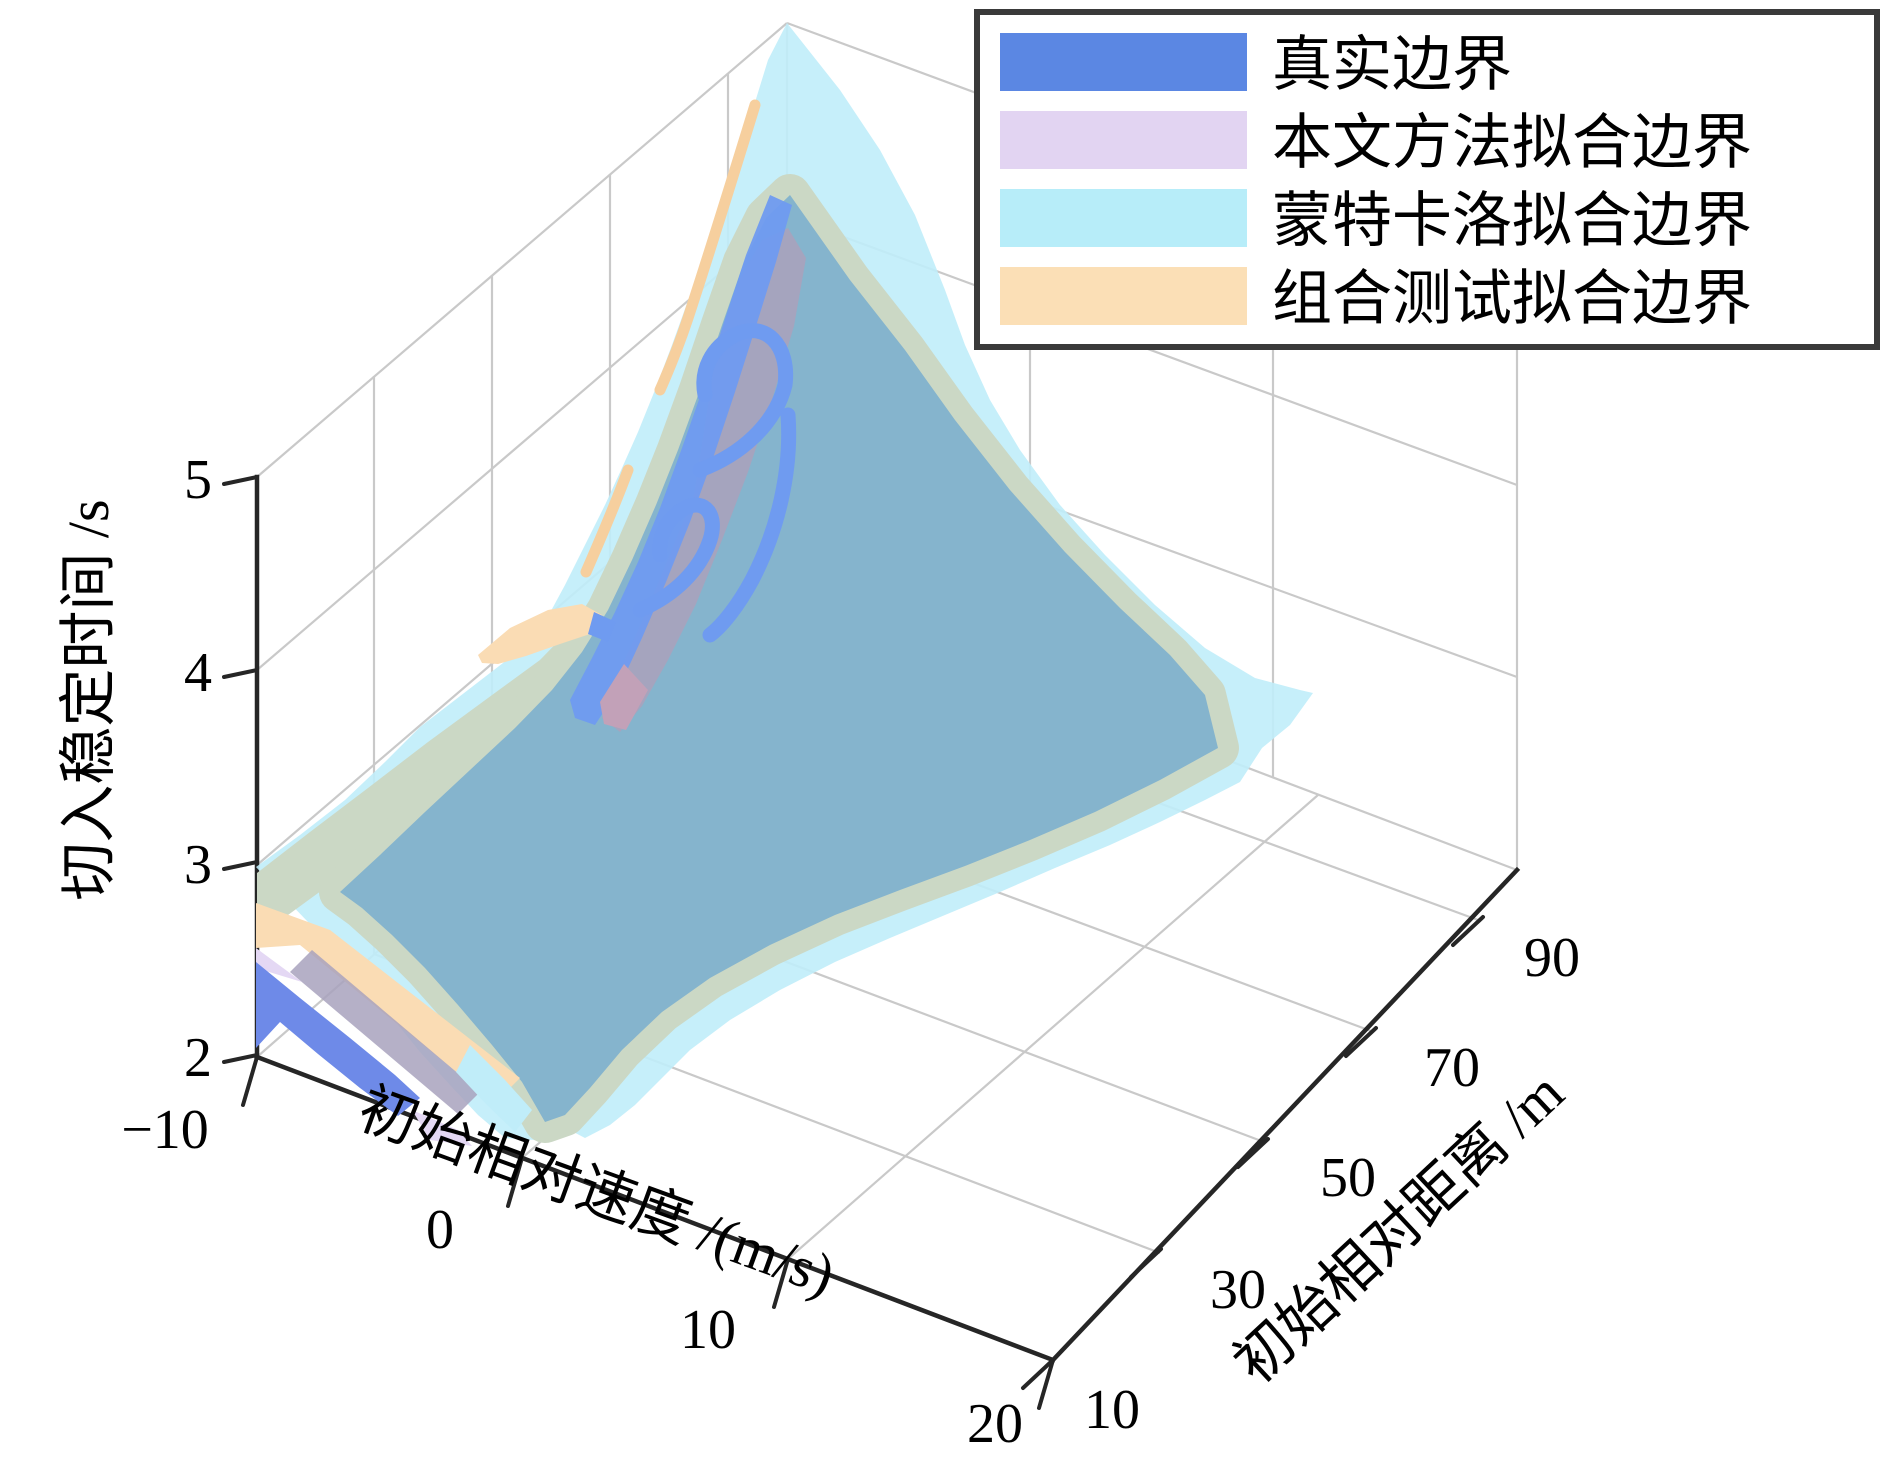 The width and height of the screenshot is (1890, 1480). Describe the element at coordinates (165, 1130) in the screenshot. I see `x-tick-neg10: −10` at that location.